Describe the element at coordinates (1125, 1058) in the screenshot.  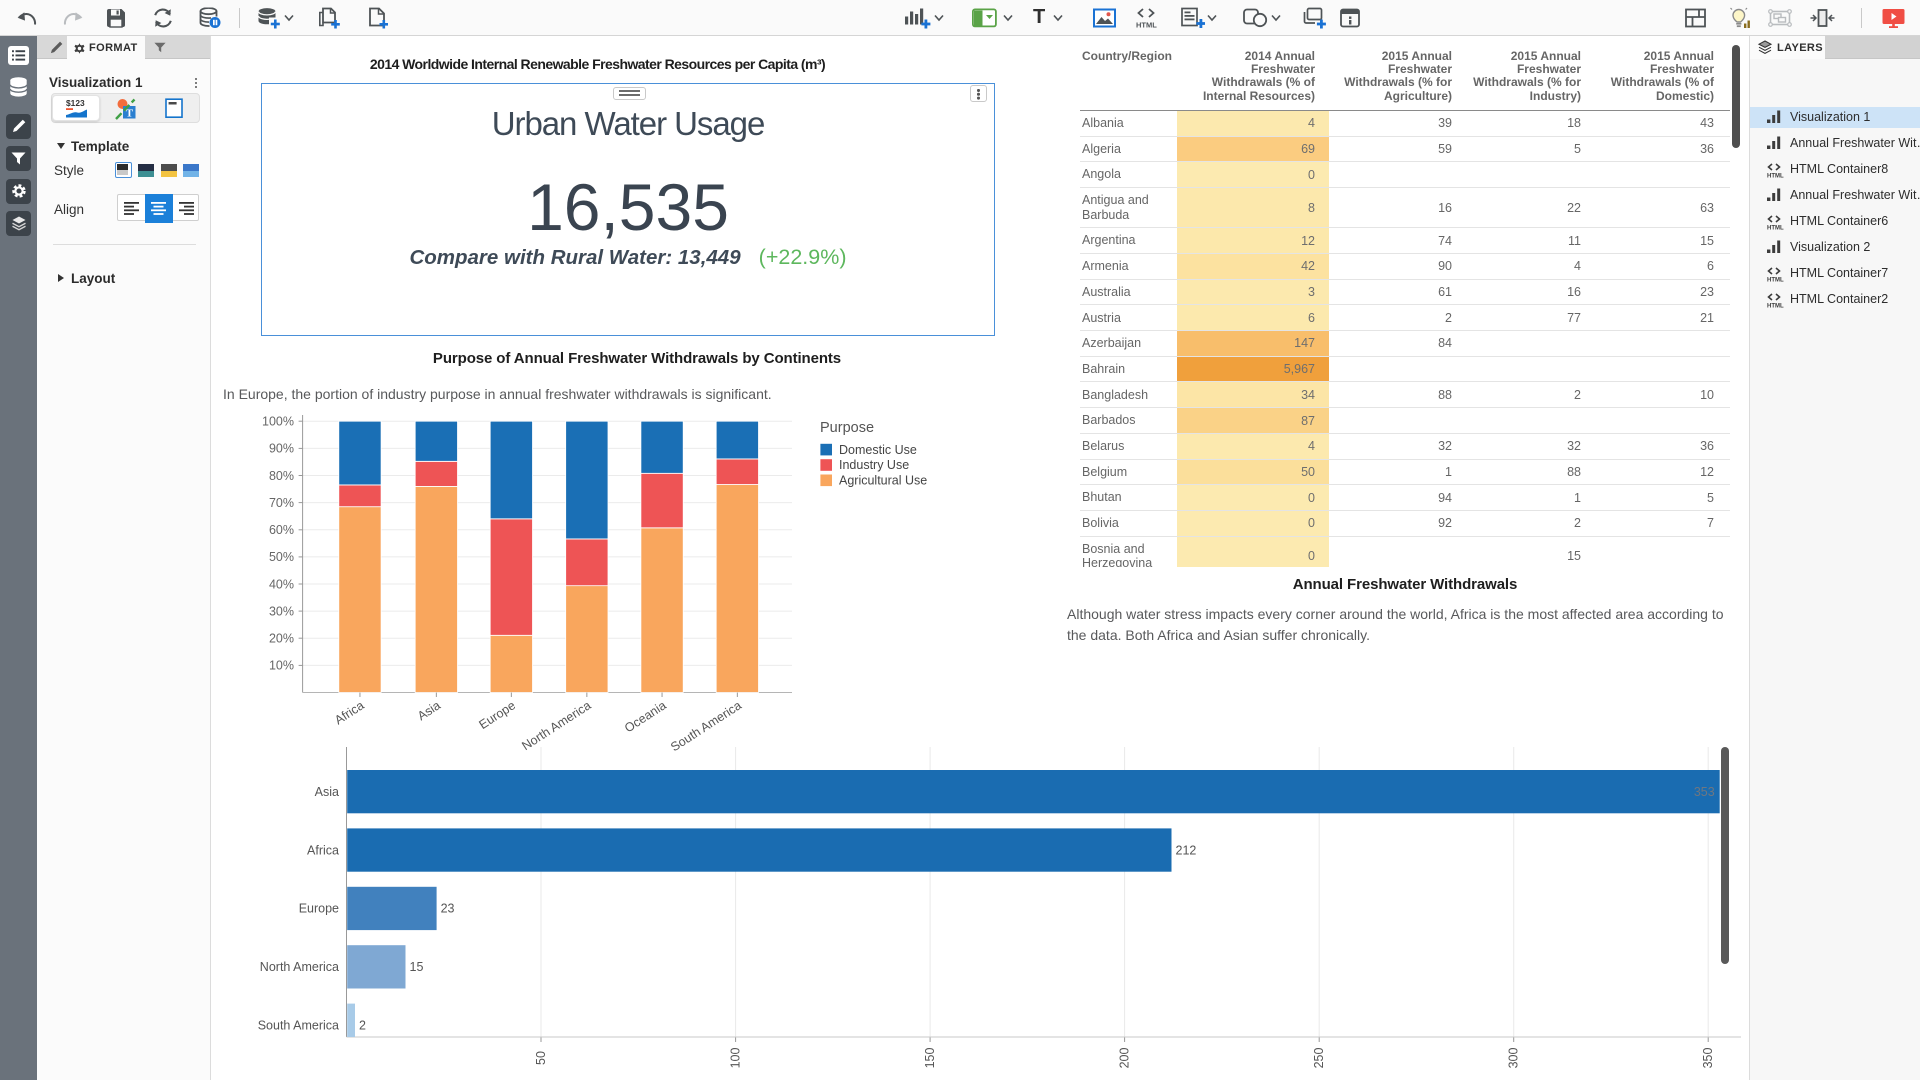
I see `svg-text: 200` at that location.